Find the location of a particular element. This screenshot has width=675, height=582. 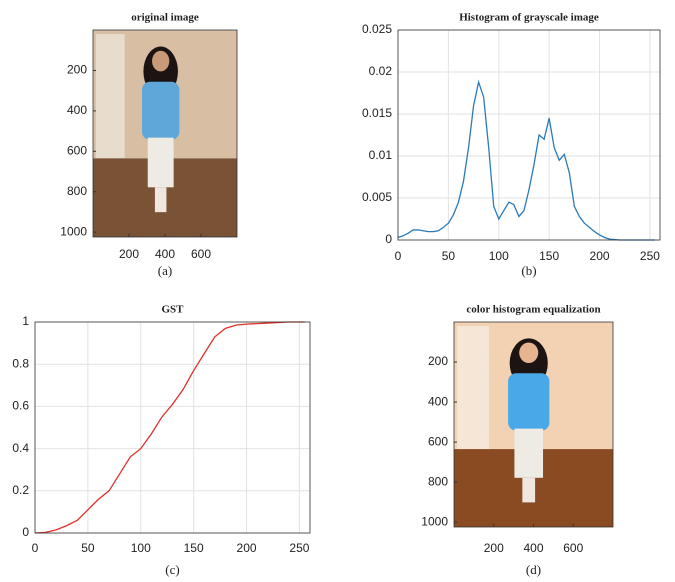

y-tick-label: 0.8 is located at coordinates (20, 363).